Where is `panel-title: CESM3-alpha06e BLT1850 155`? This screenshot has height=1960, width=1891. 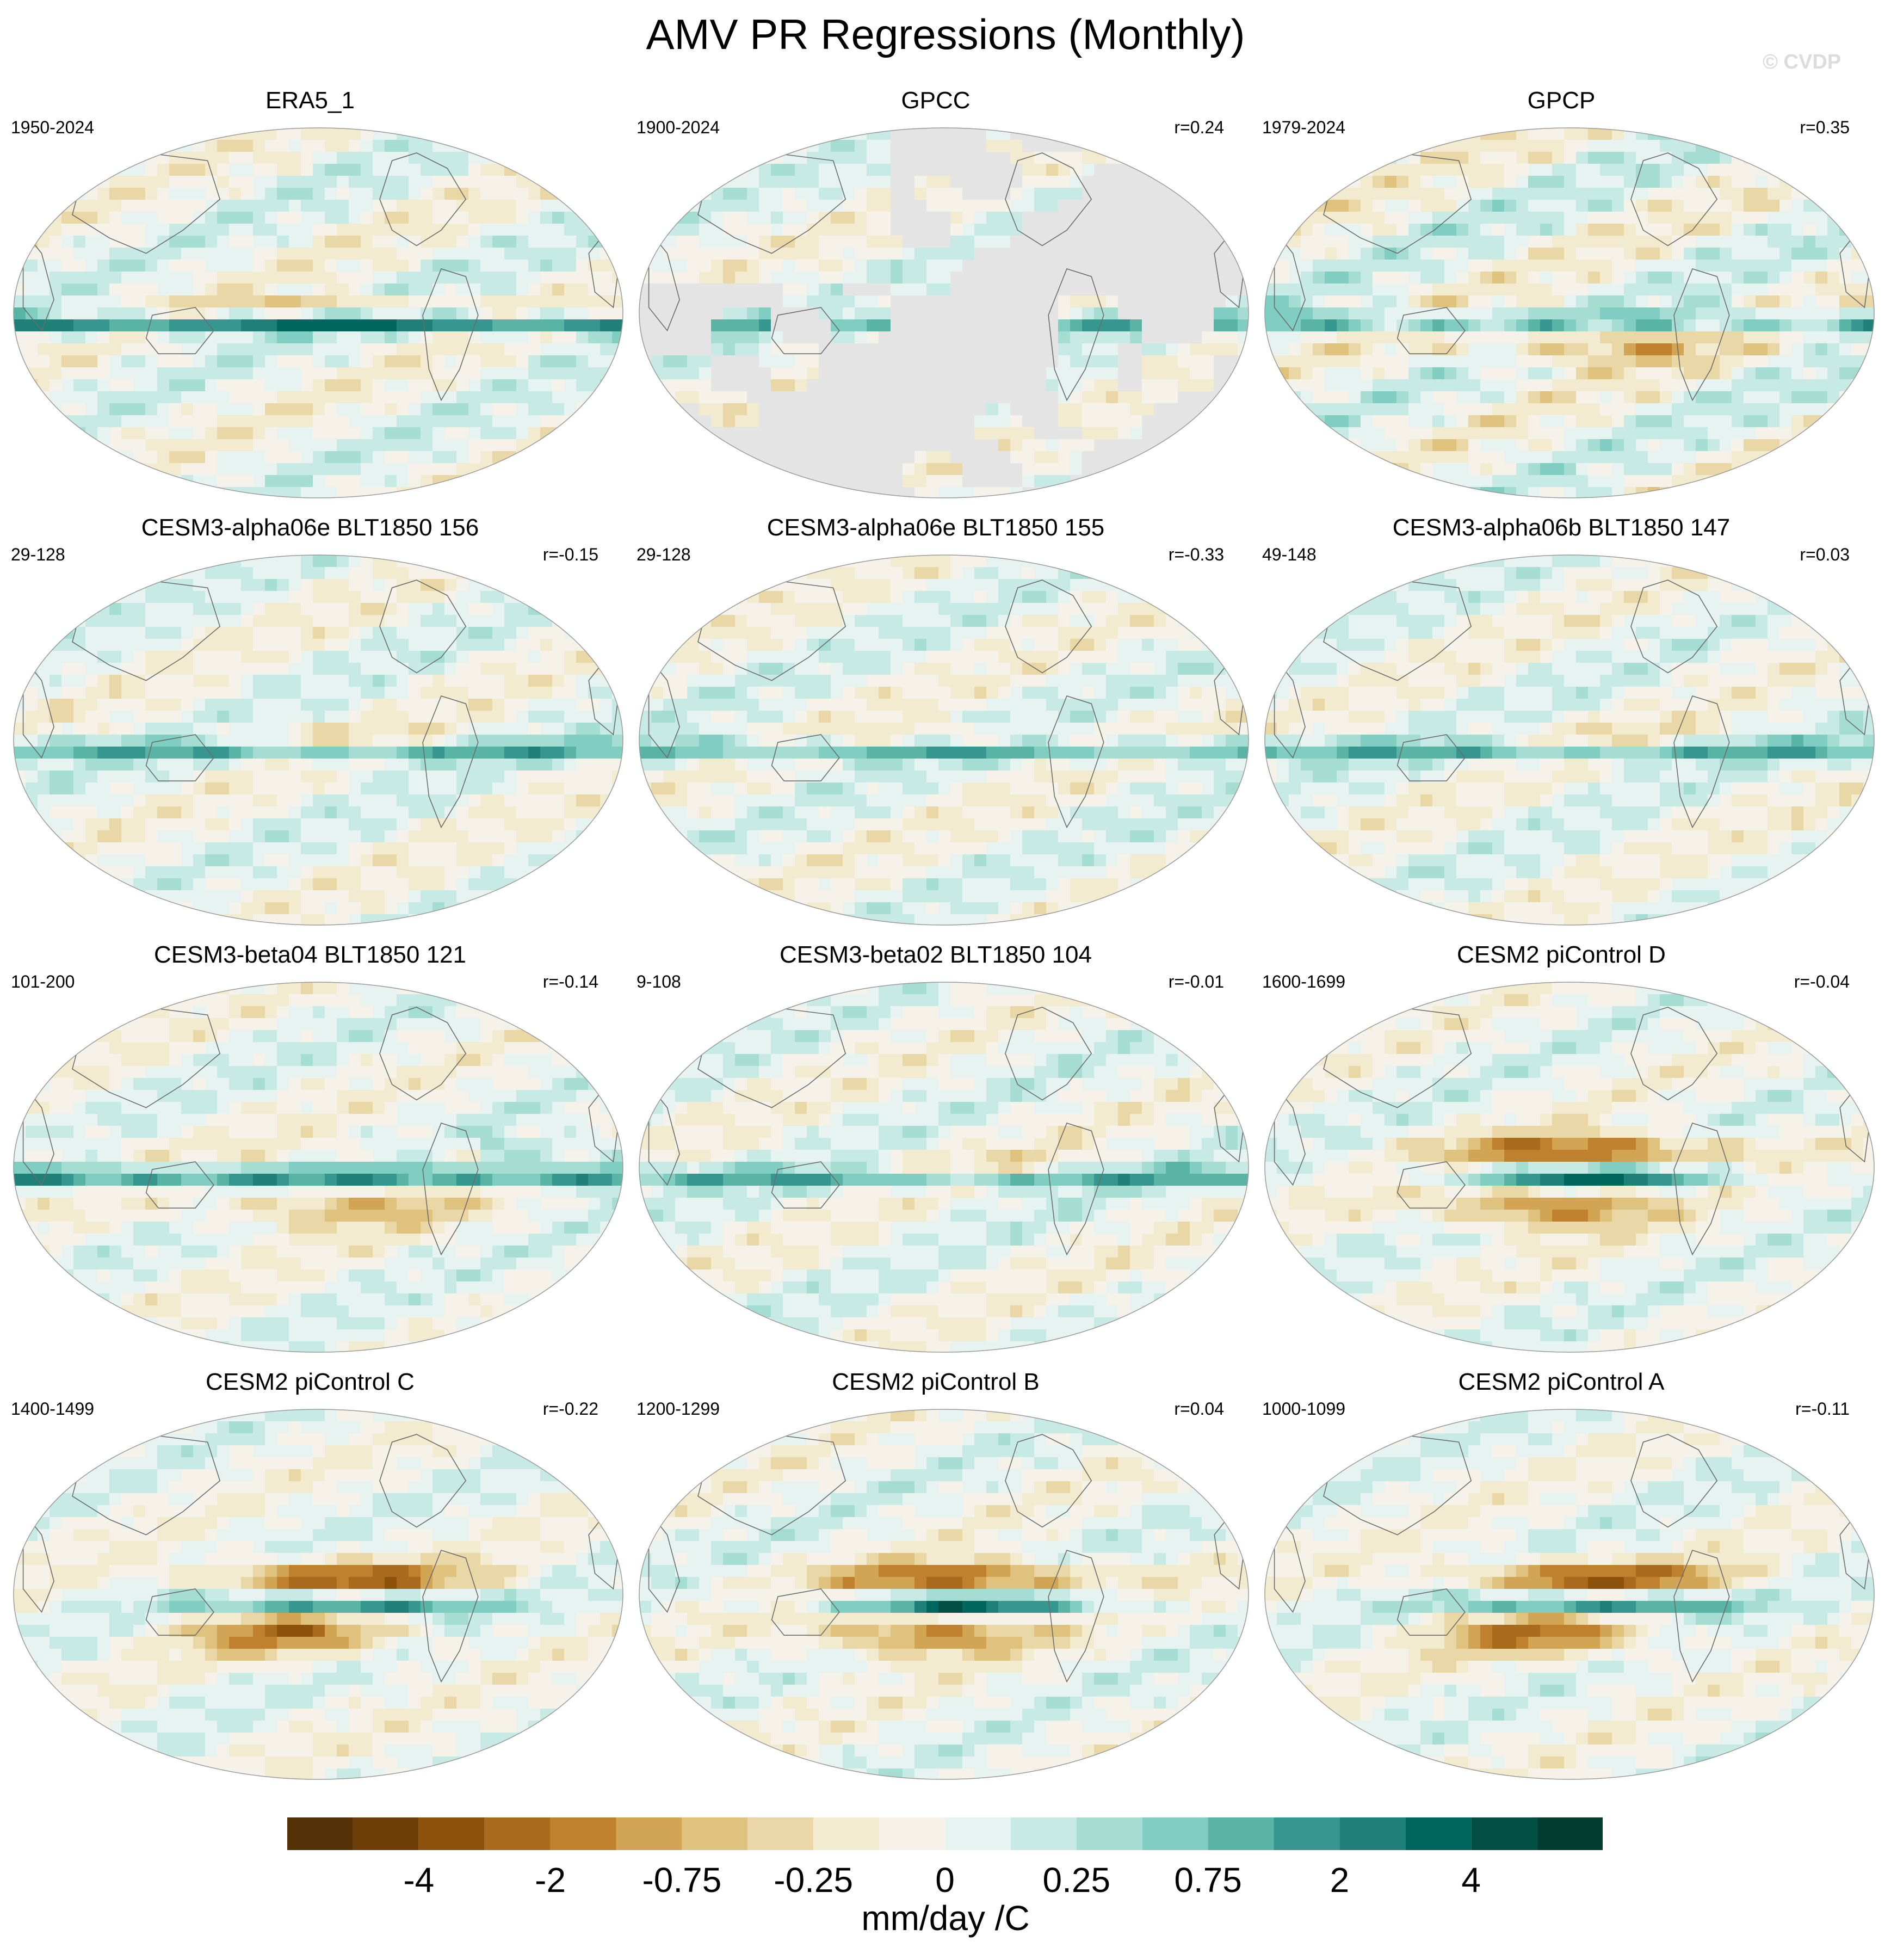 panel-title: CESM3-alpha06e BLT1850 155 is located at coordinates (936, 527).